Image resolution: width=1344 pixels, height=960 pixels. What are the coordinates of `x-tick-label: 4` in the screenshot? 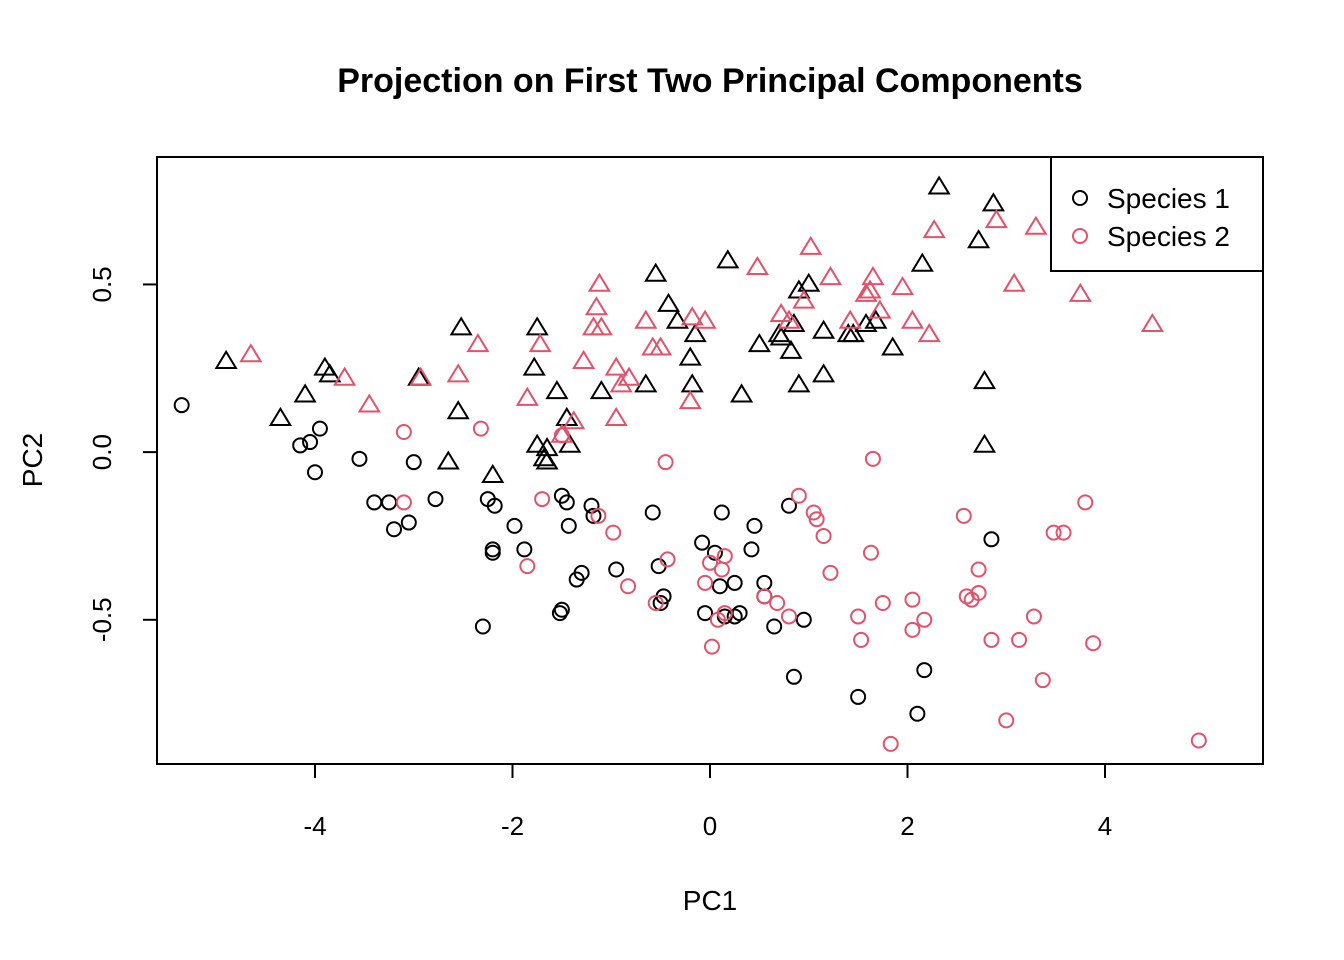 It's located at (1105, 826).